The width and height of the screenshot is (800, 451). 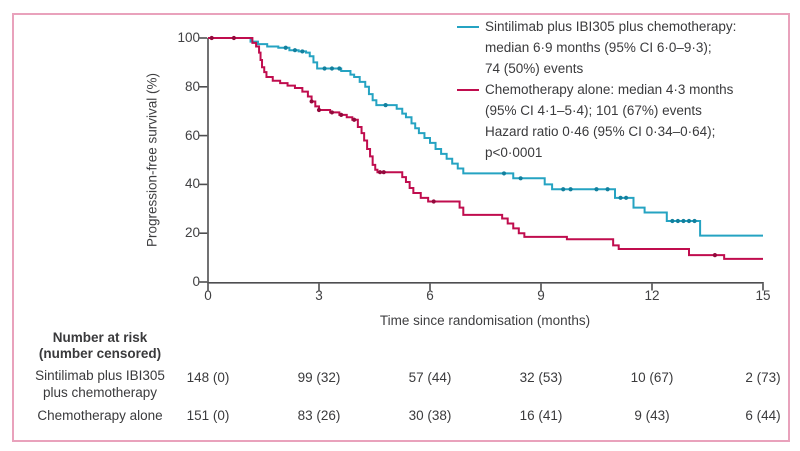 I want to click on legend-line: median 6·9 months (95% CI 6·0–9·3);, so click(x=624, y=47).